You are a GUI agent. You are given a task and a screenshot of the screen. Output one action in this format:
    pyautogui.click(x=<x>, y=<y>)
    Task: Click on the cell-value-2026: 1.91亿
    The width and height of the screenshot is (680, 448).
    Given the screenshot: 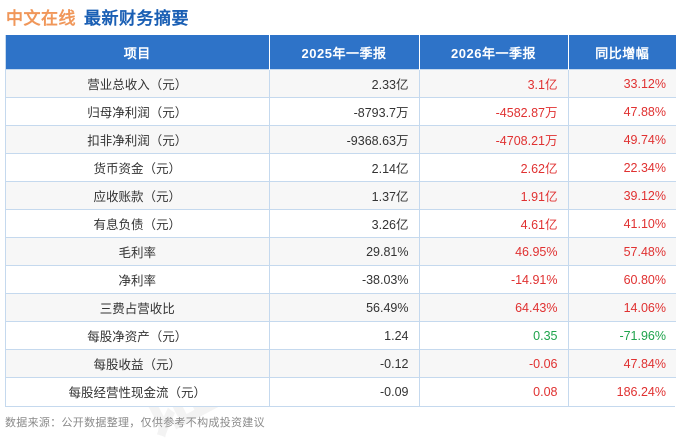 What is the action you would take?
    pyautogui.click(x=494, y=195)
    